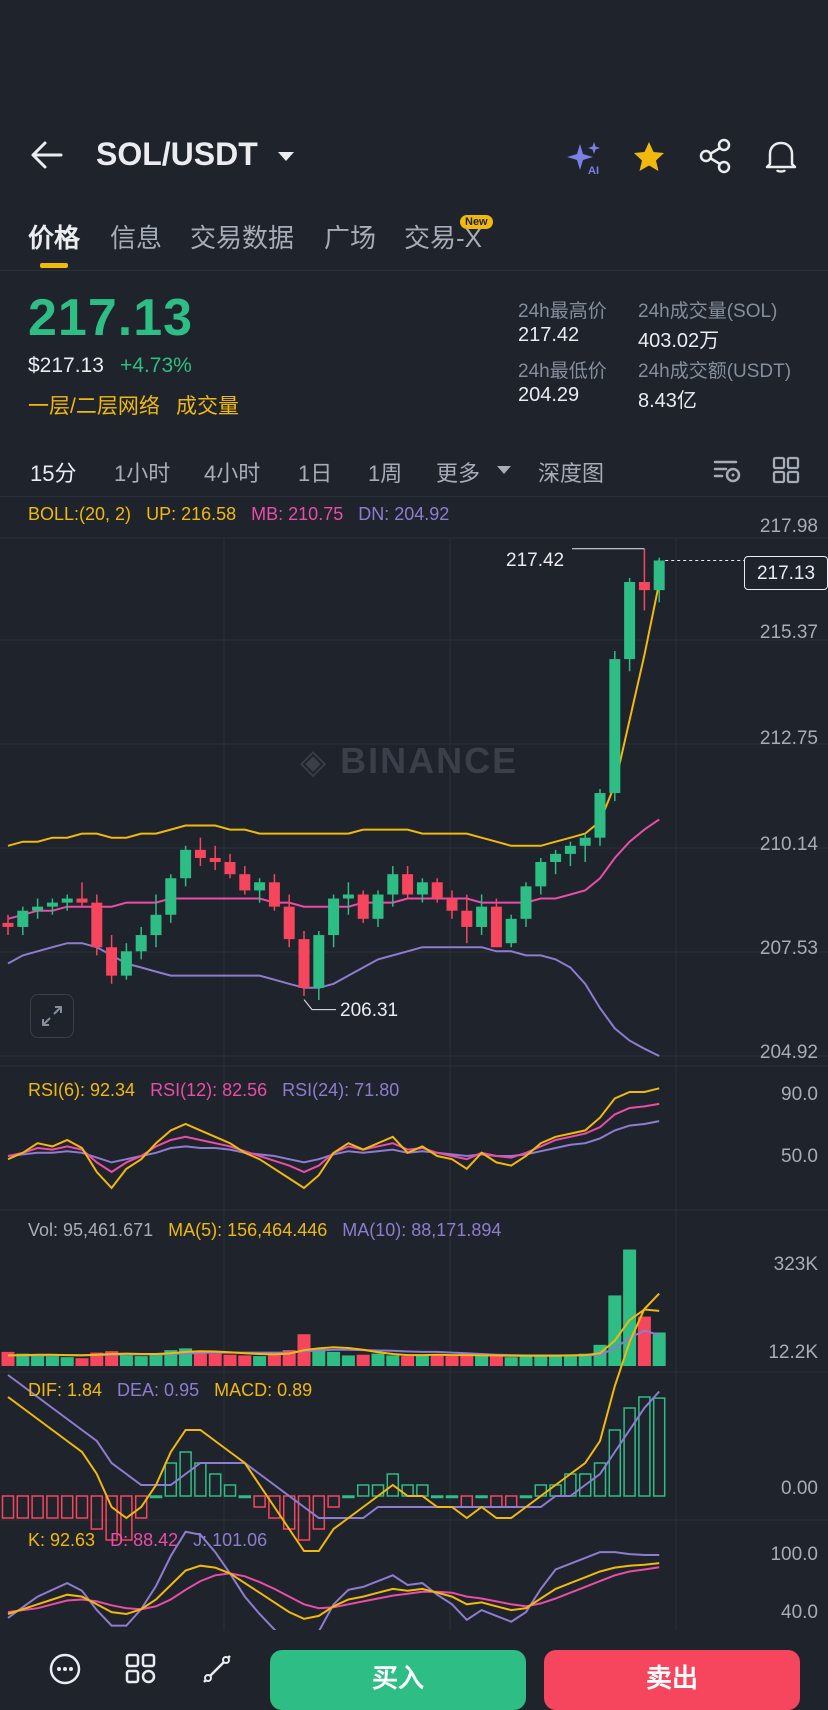 The image size is (828, 1710). Describe the element at coordinates (414, 270) in the screenshot. I see `tabs-divider` at that location.